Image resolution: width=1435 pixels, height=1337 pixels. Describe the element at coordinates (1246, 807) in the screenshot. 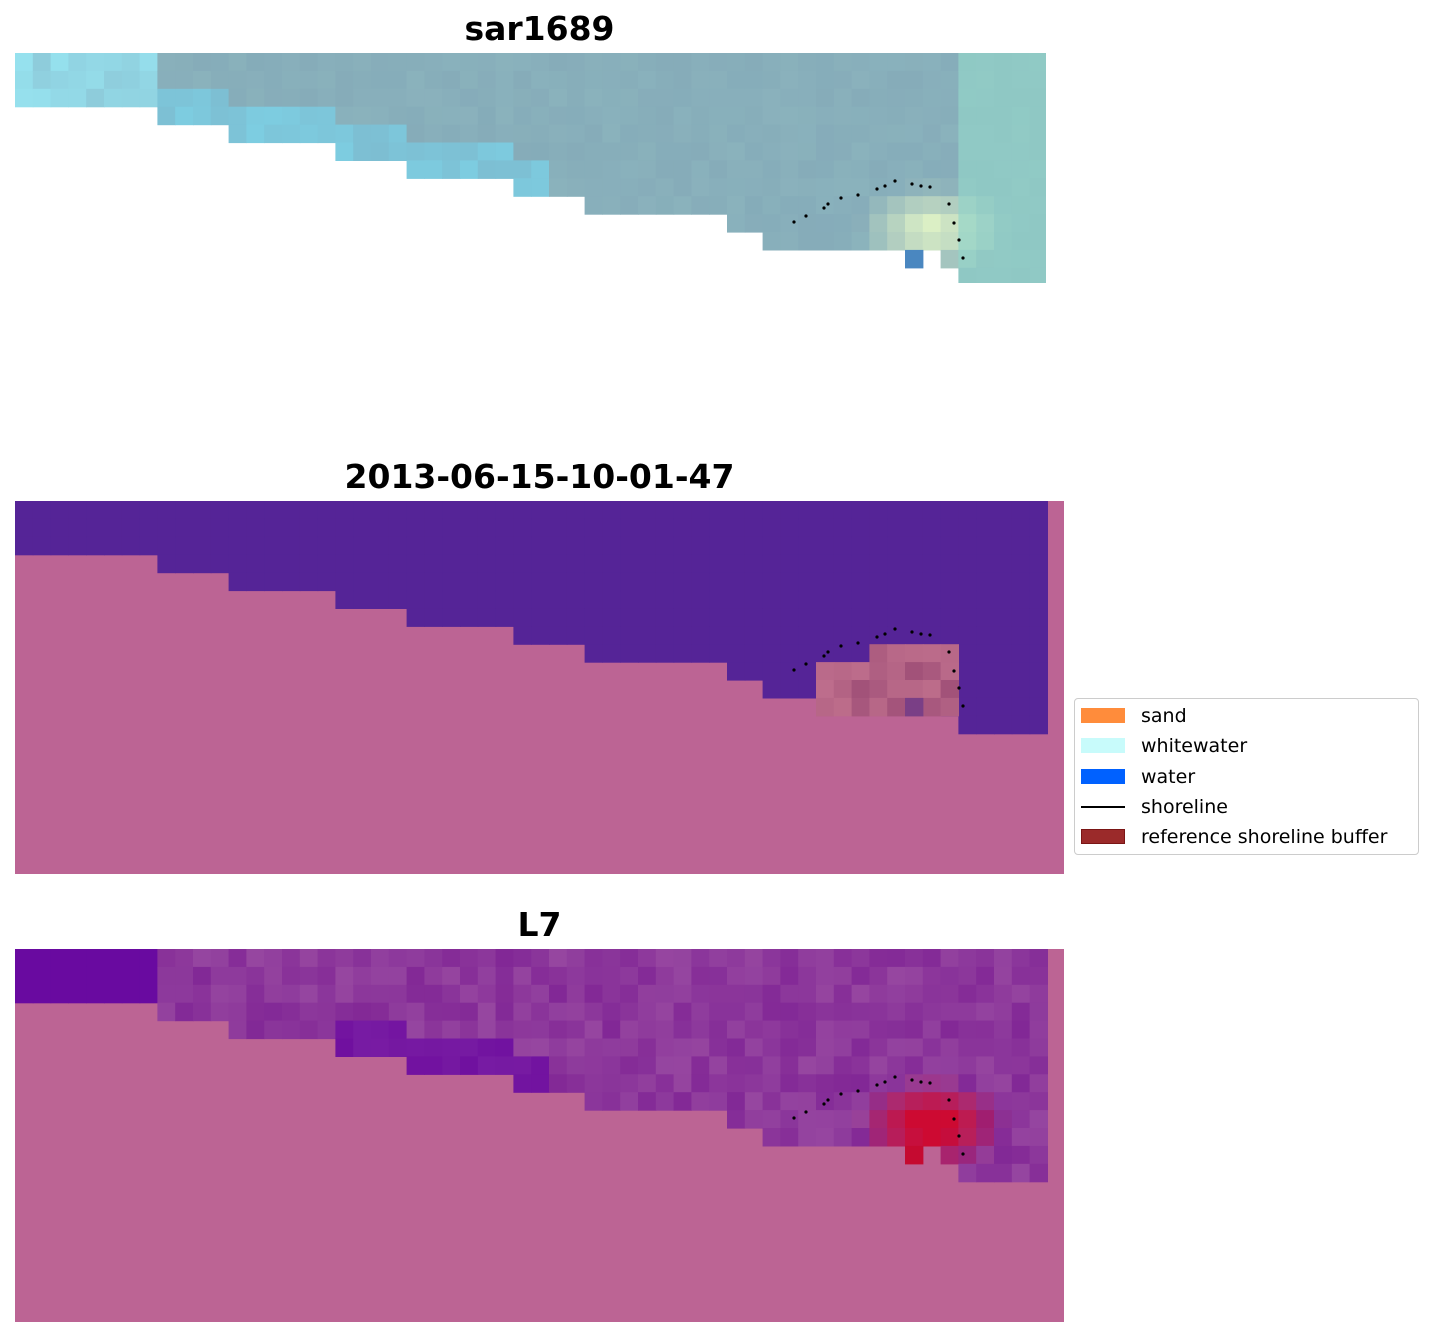

I see `legend-item-shoreline: shoreline` at that location.